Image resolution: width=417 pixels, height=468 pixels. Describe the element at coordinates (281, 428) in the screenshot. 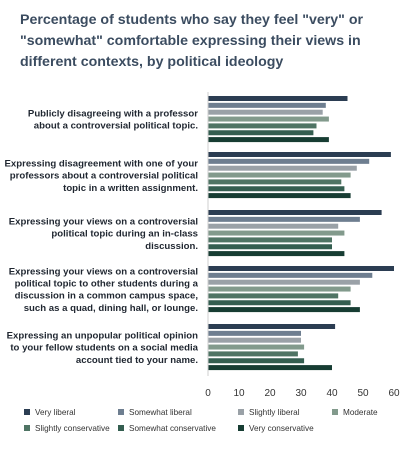

I see `legend-label: Very conservative` at that location.